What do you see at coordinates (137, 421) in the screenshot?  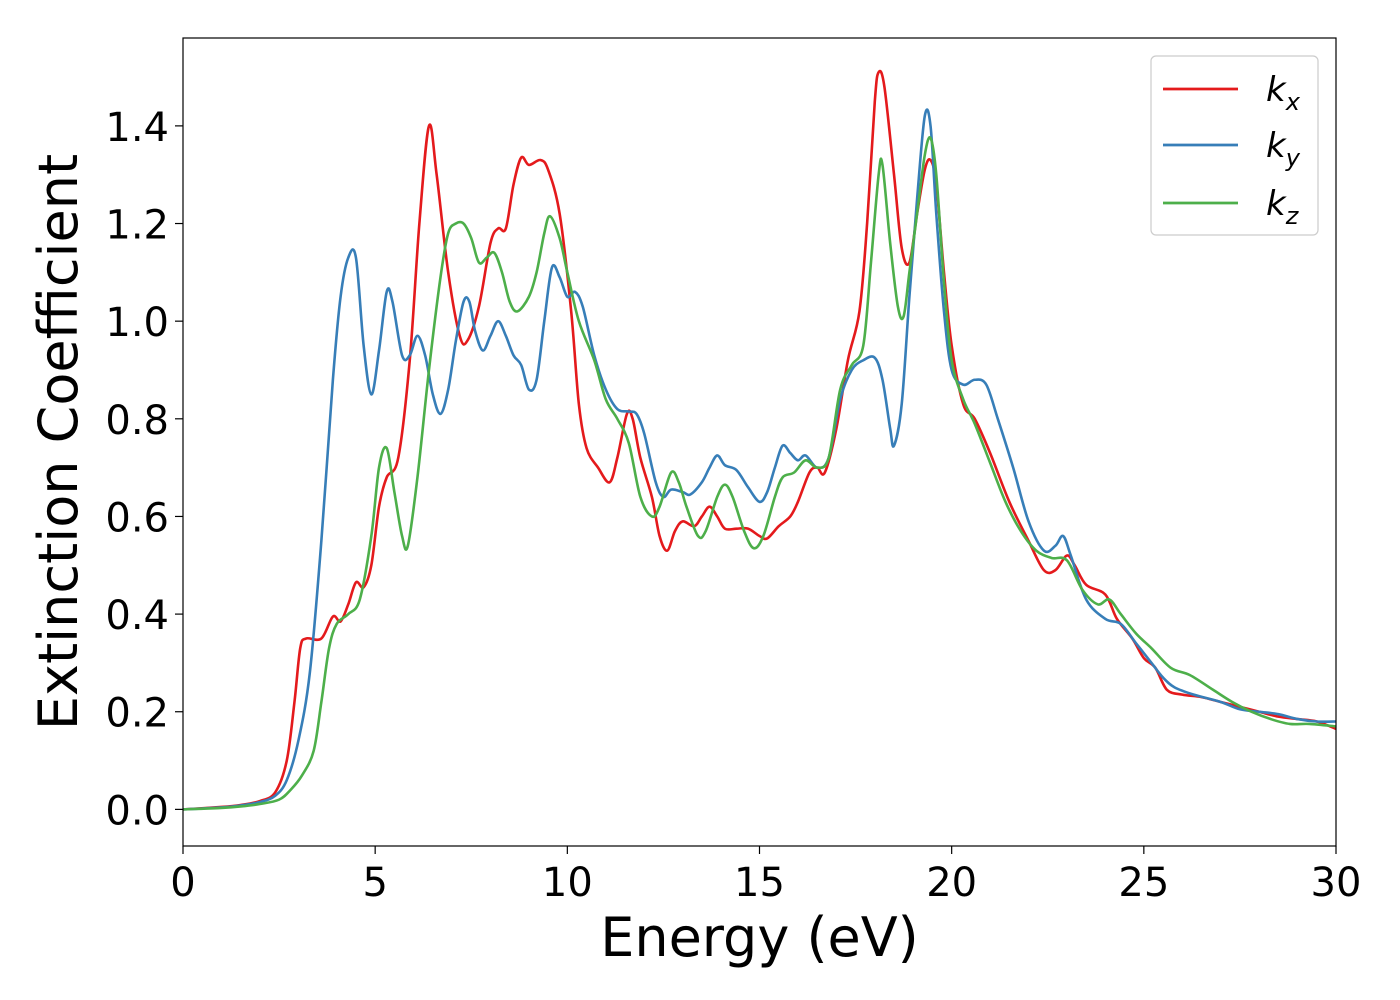 I see `y-tick-label: 0.8` at bounding box center [137, 421].